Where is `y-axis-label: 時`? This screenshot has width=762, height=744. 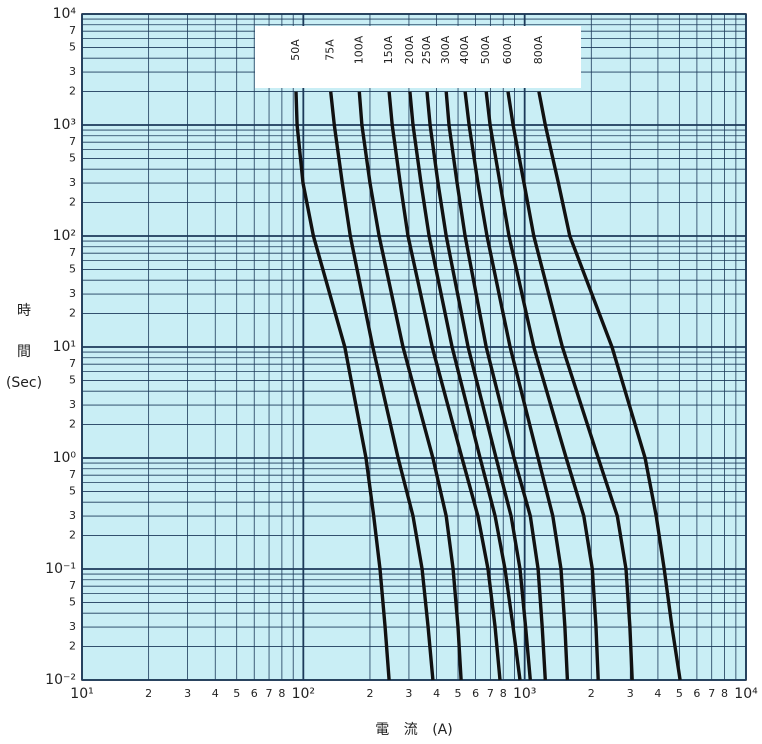 y-axis-label: 時 is located at coordinates (24, 311).